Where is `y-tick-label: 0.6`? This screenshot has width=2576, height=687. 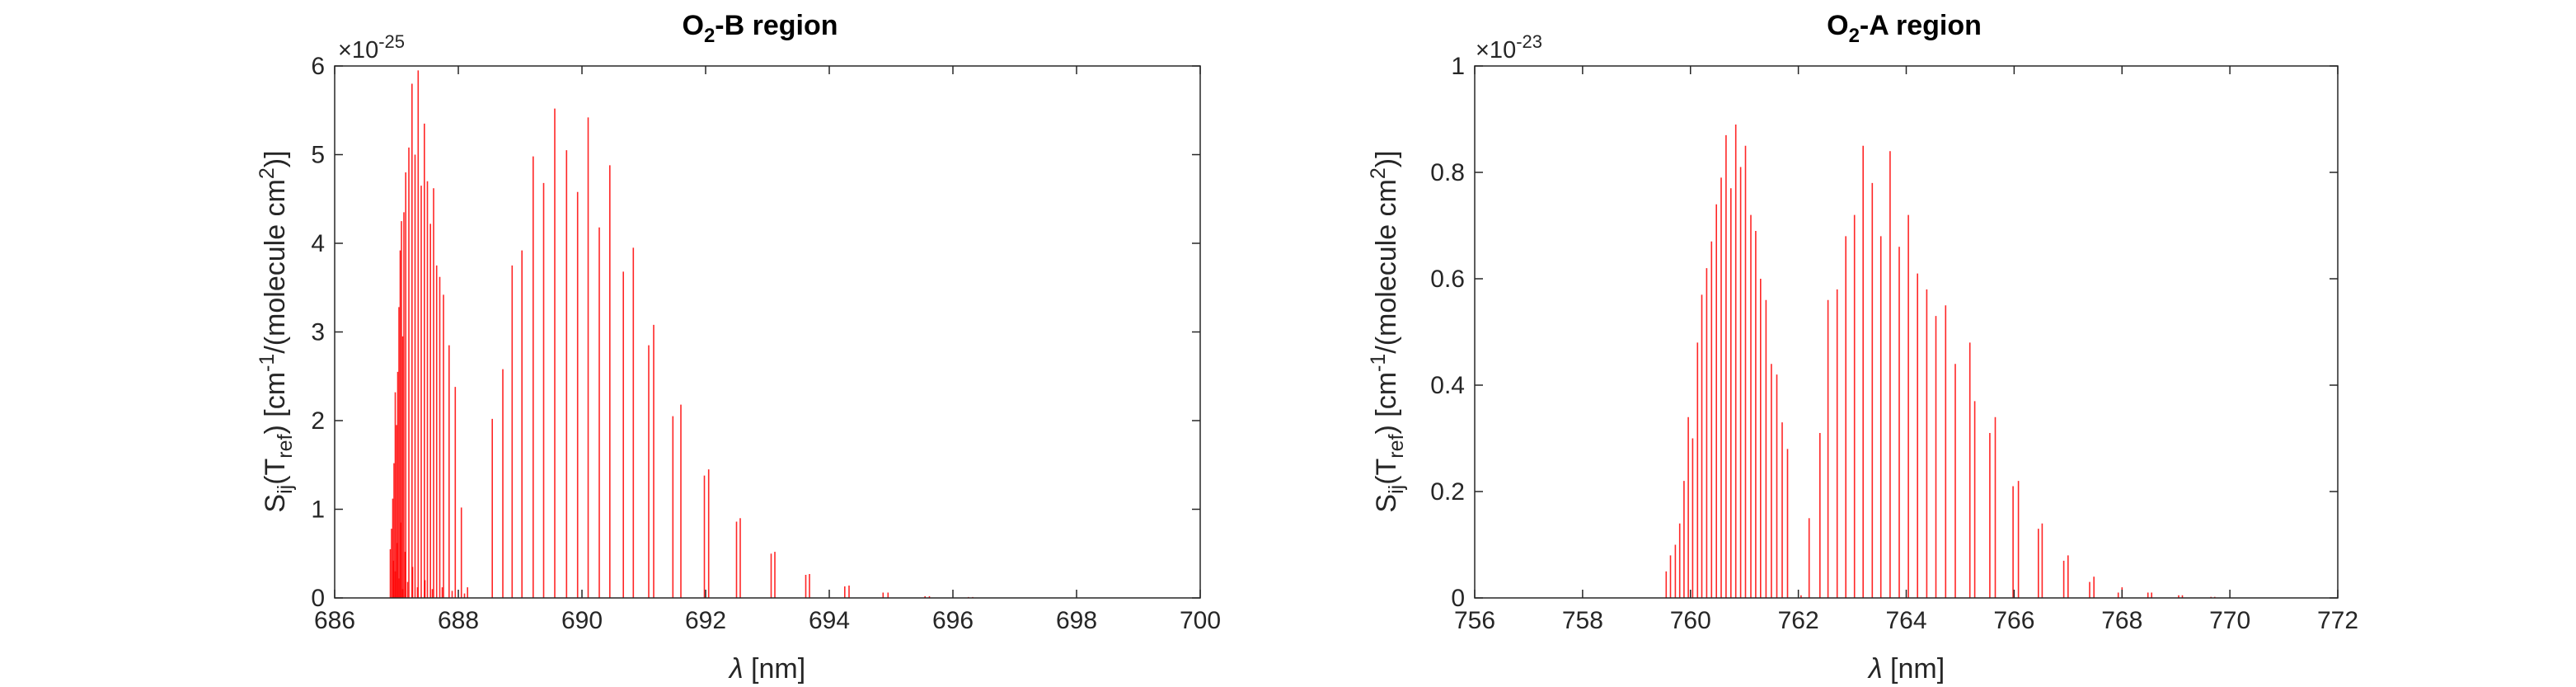
y-tick-label: 0.6 is located at coordinates (1448, 279).